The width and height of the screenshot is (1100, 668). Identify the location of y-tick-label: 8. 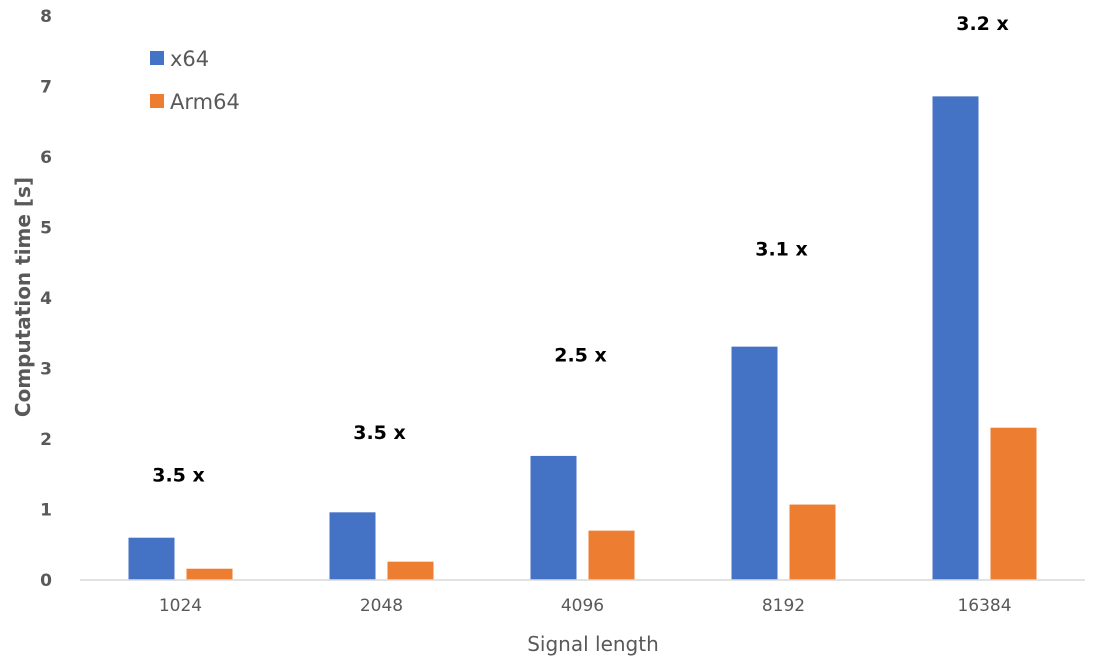
(46, 17).